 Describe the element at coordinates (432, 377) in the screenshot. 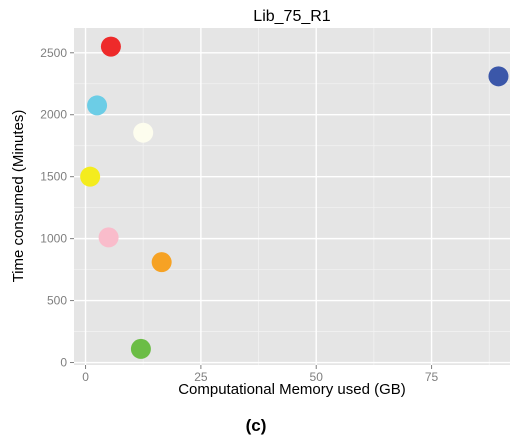

I see `x-tick-label: 75` at that location.